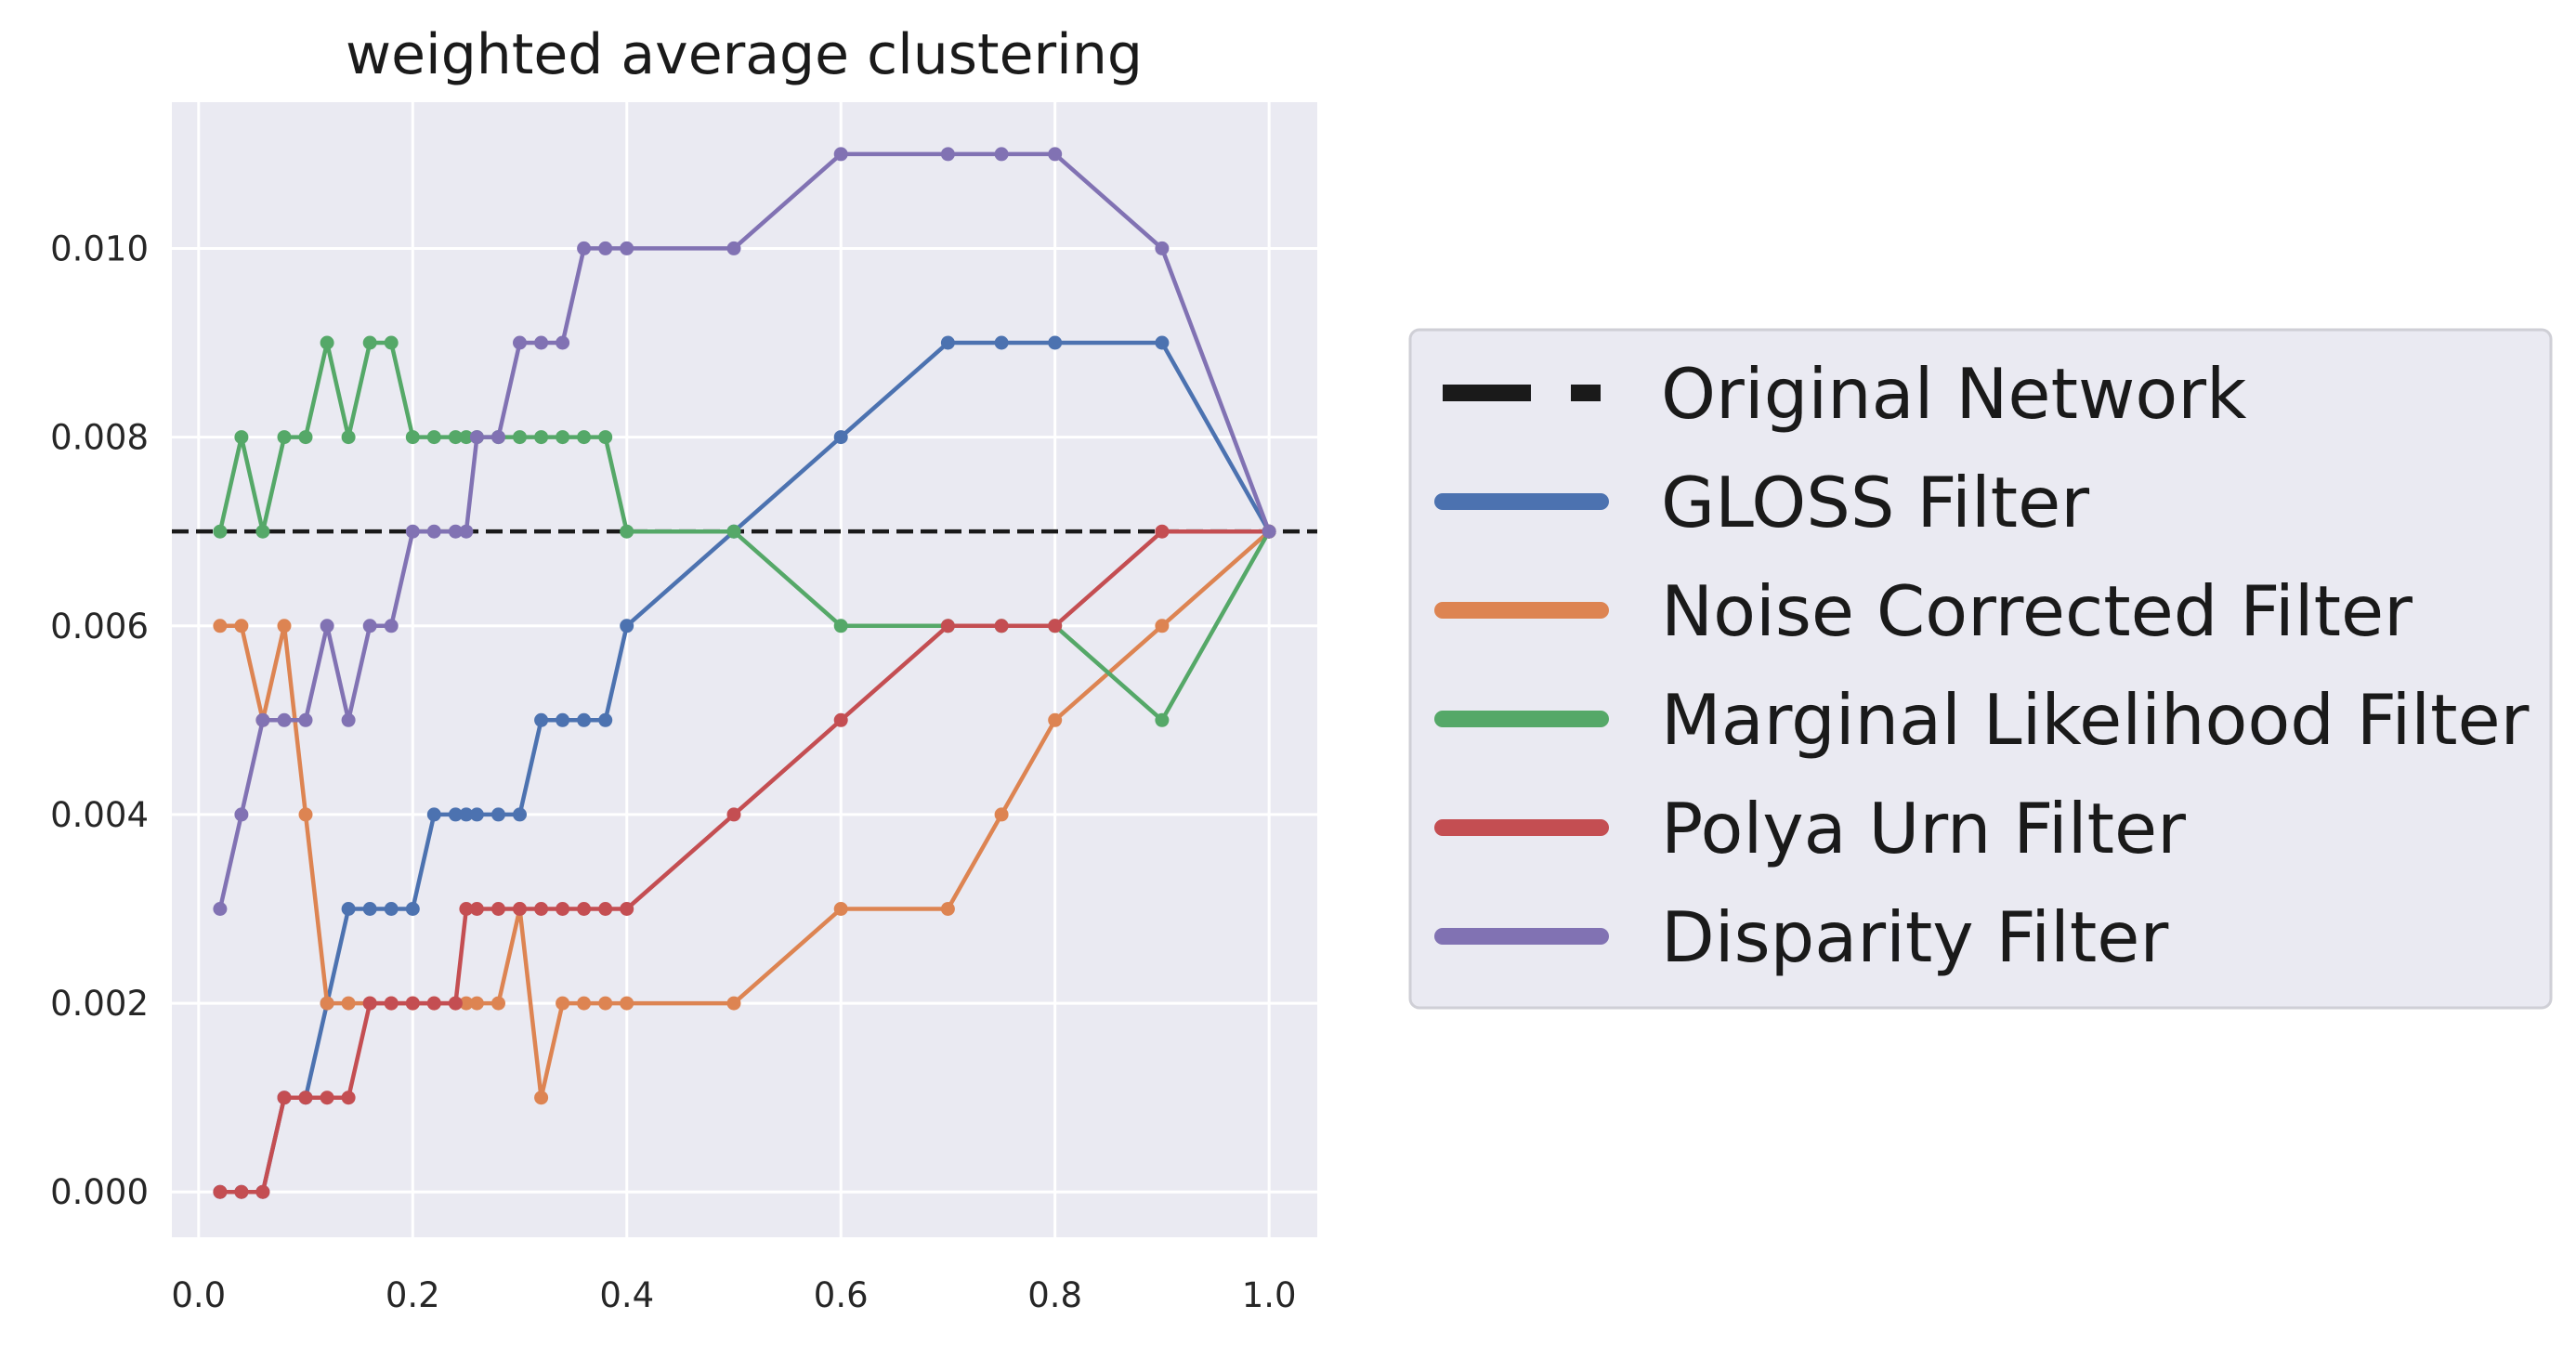 The image size is (2576, 1345). What do you see at coordinates (199, 1295) in the screenshot?
I see `x-tick-label: 0.0` at bounding box center [199, 1295].